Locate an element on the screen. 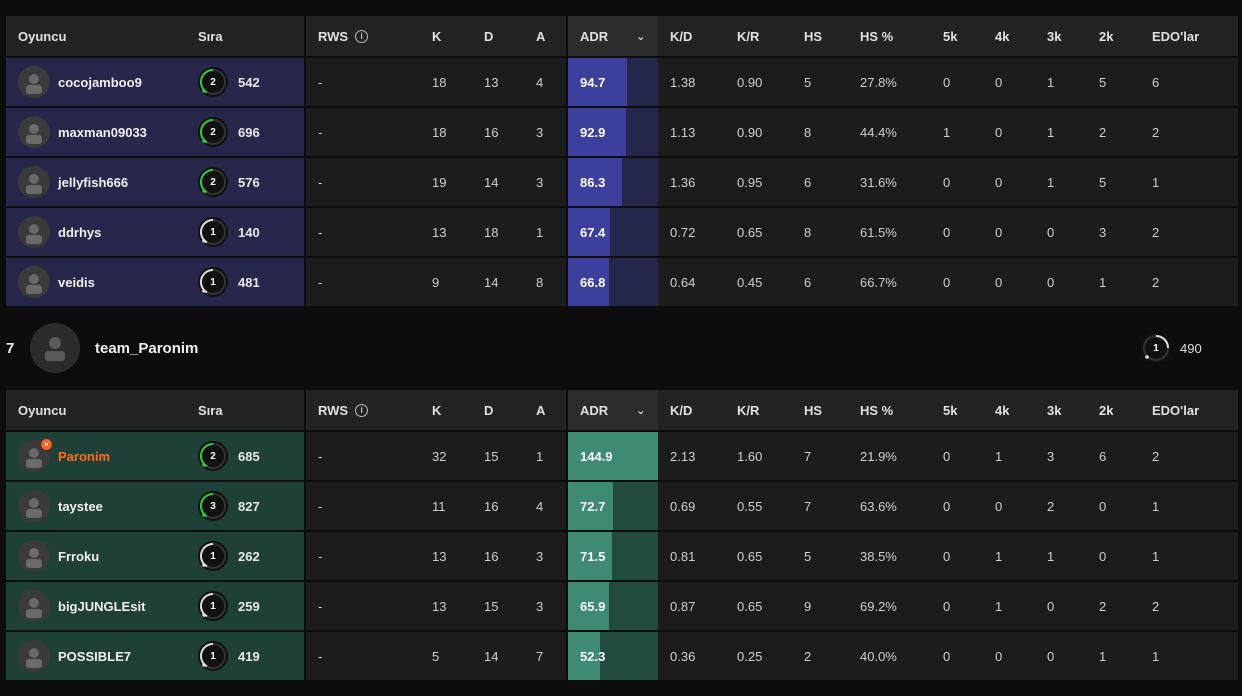  player-elo: 481 is located at coordinates (249, 282).